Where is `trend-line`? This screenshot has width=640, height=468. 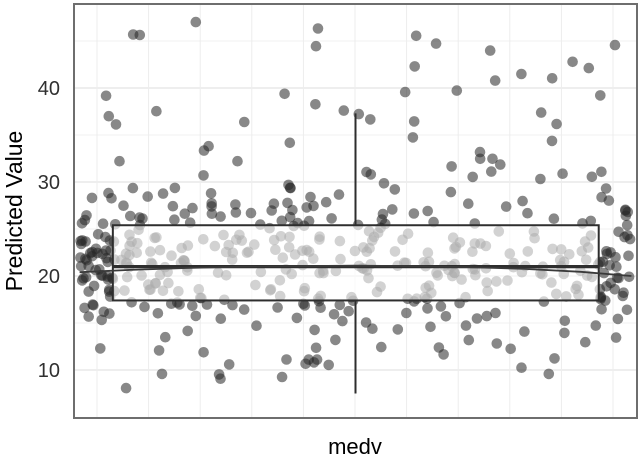 trend-line is located at coordinates (355, 270).